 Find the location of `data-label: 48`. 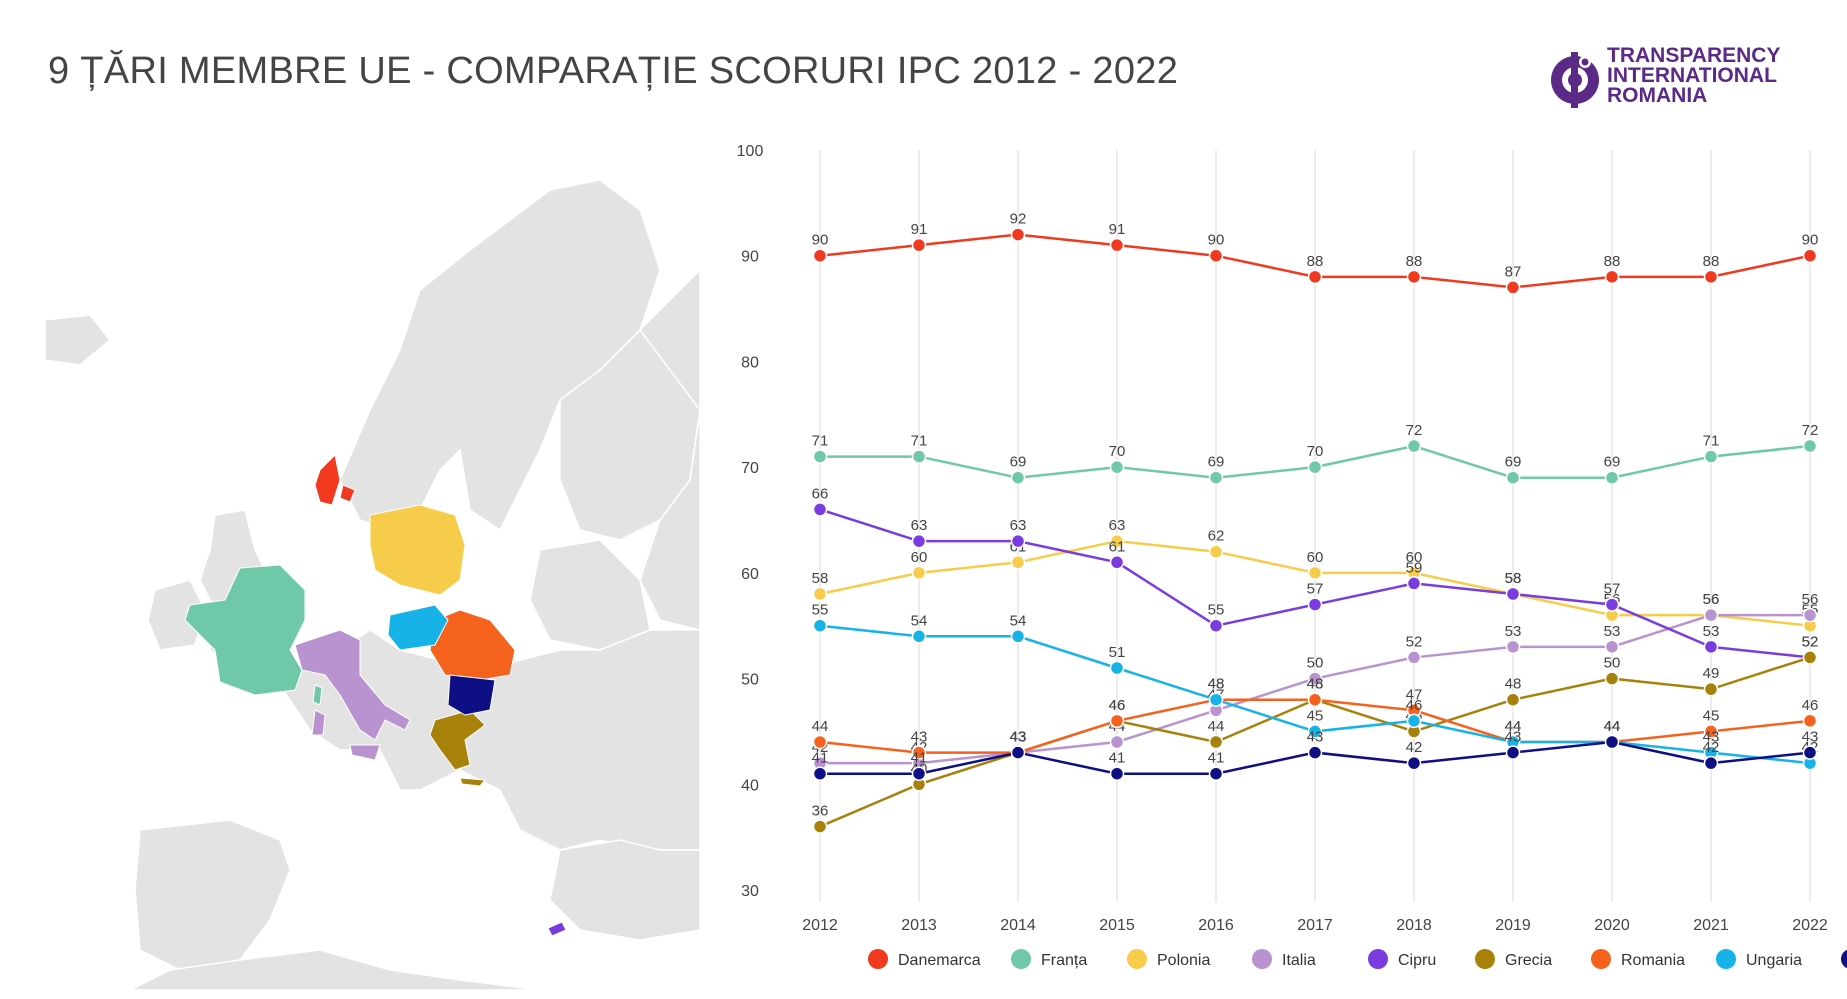

data-label: 48 is located at coordinates (1216, 684).